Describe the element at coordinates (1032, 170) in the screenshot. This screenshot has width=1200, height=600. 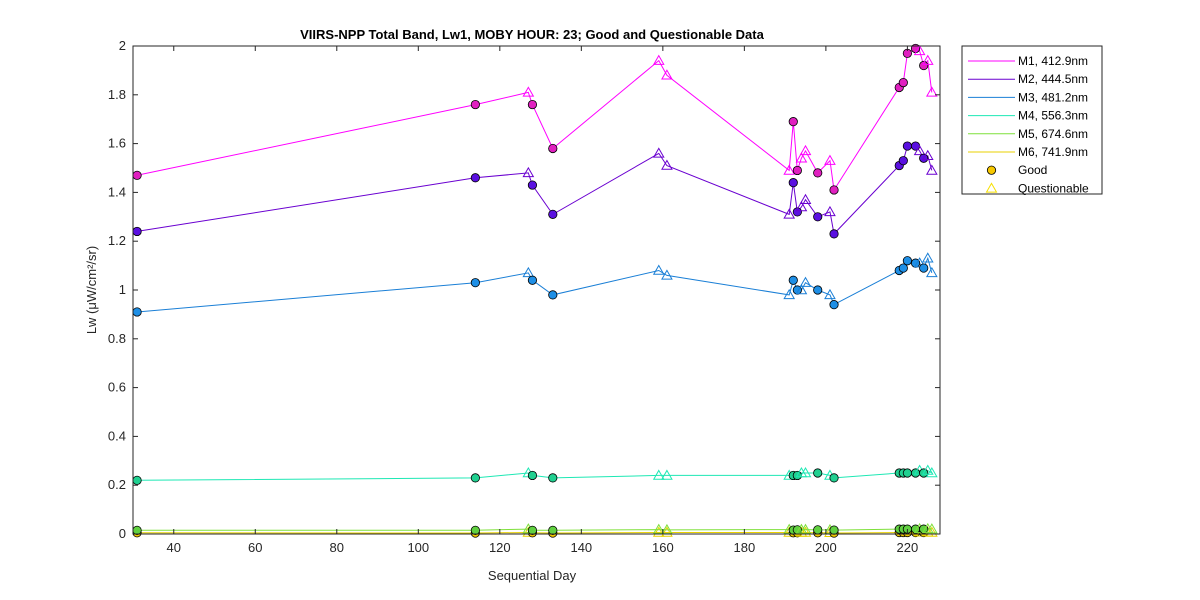
I see `legend-entry-good: Good` at that location.